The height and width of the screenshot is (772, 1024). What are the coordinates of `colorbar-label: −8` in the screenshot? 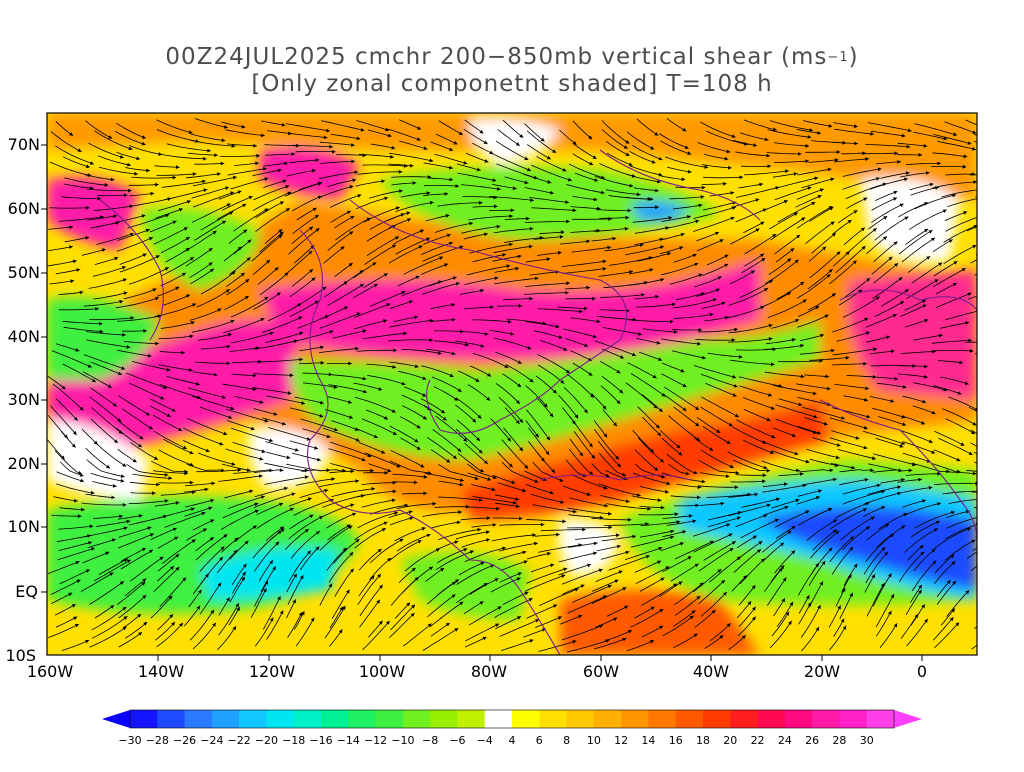 It's located at (430, 740).